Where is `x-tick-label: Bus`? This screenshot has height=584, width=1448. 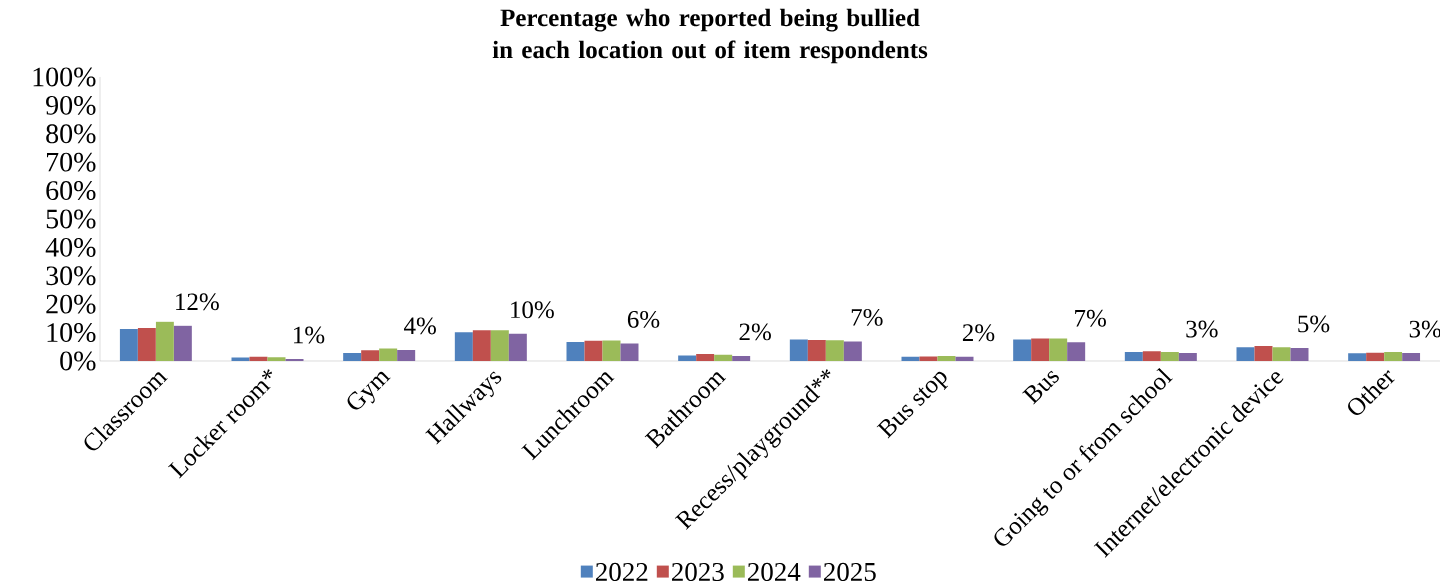
x-tick-label: Bus is located at coordinates (1040, 387).